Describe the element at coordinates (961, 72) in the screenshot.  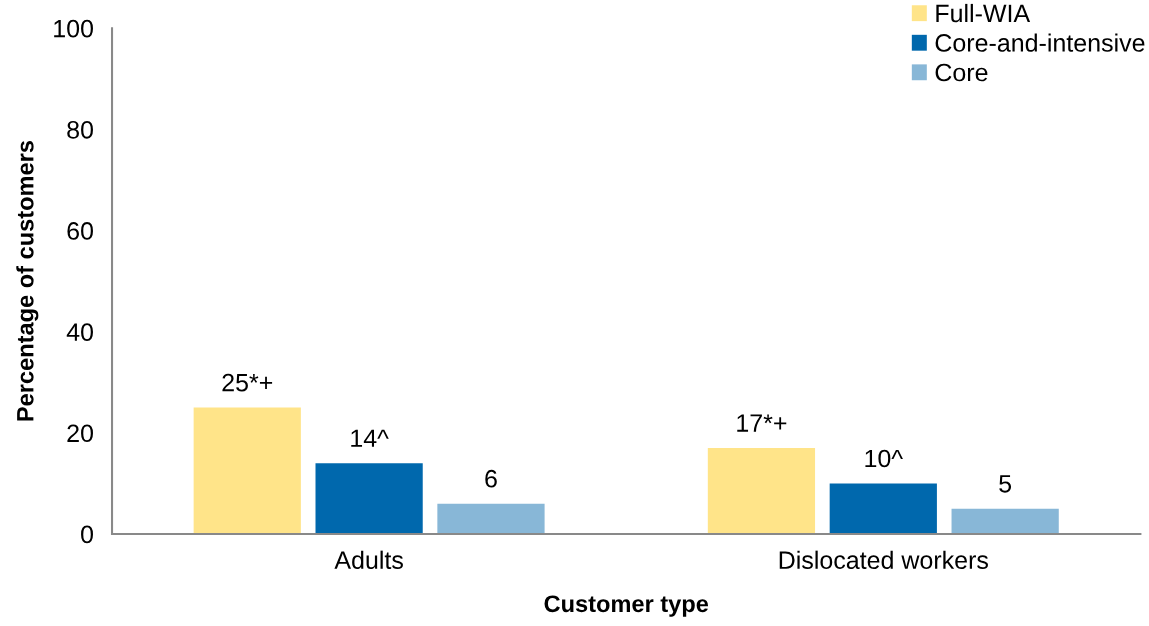
I see `legend-label: Core` at that location.